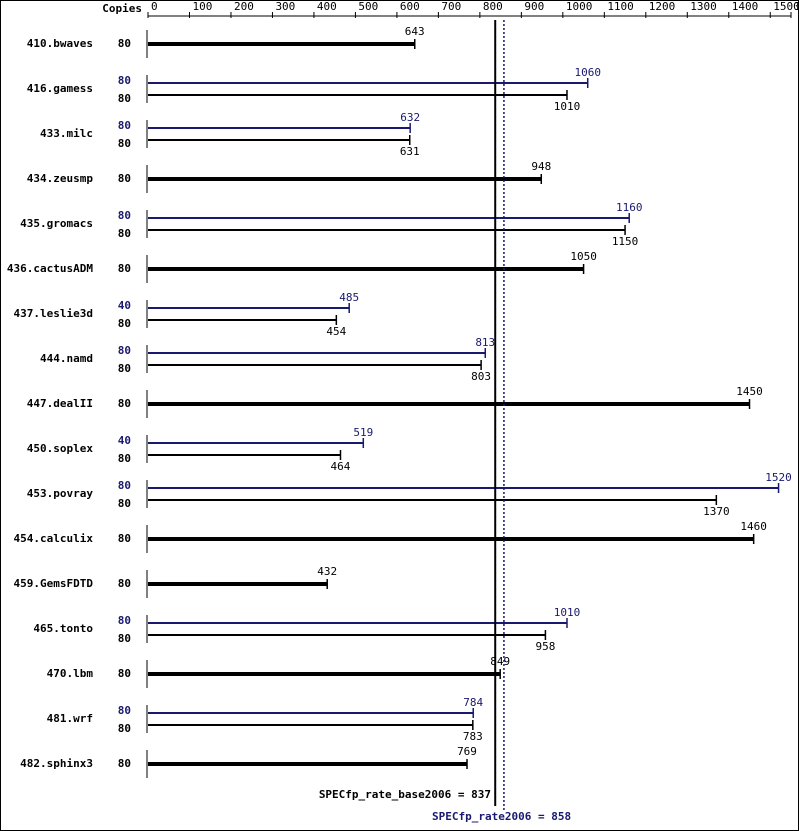 The image size is (799, 831). What do you see at coordinates (410, 6) in the screenshot?
I see `x-tick-label: 600` at bounding box center [410, 6].